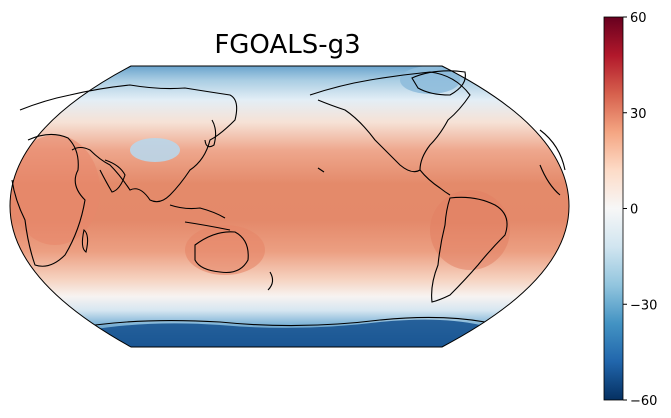 This screenshot has width=671, height=418. I want to click on colorbar-tick-label: −60, so click(643, 401).